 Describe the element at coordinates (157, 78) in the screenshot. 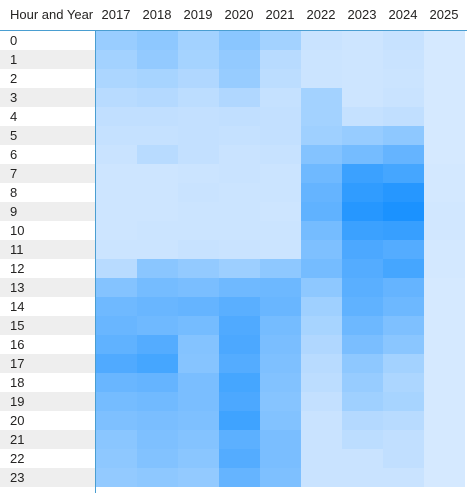

I see `heatmap-cell-2-2018` at that location.